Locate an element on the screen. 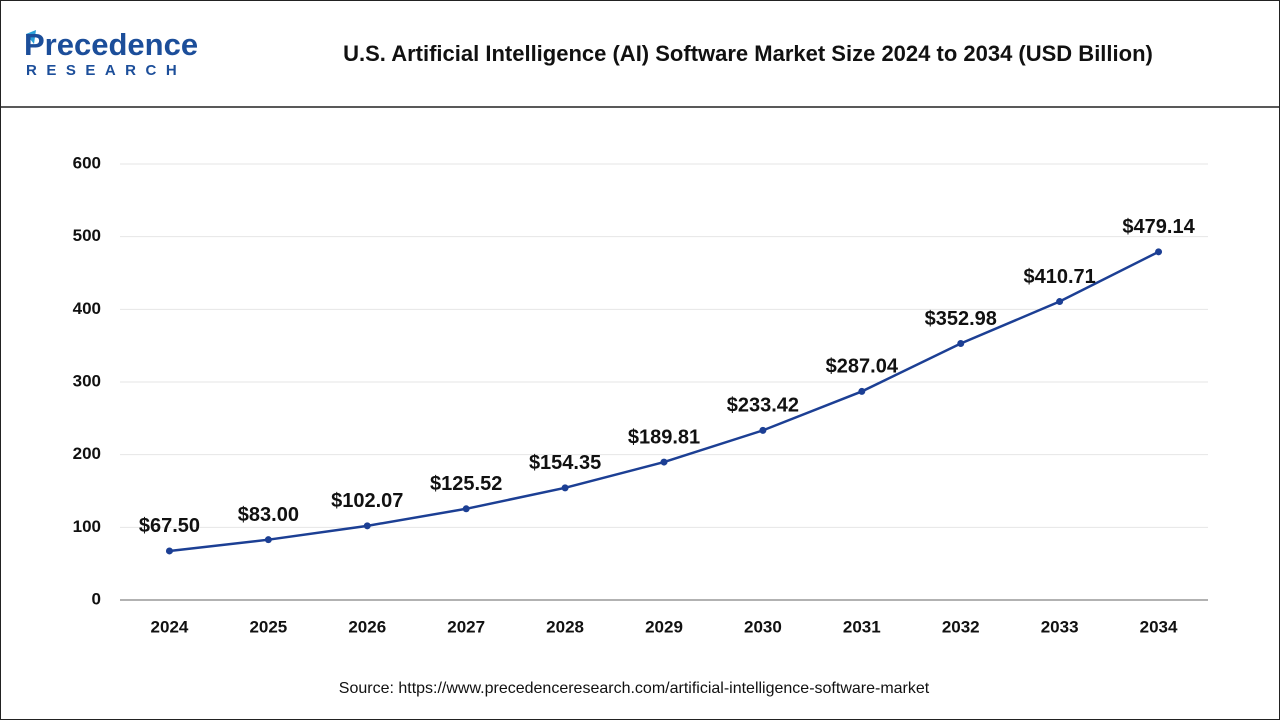  data-label: $287.04 is located at coordinates (862, 367).